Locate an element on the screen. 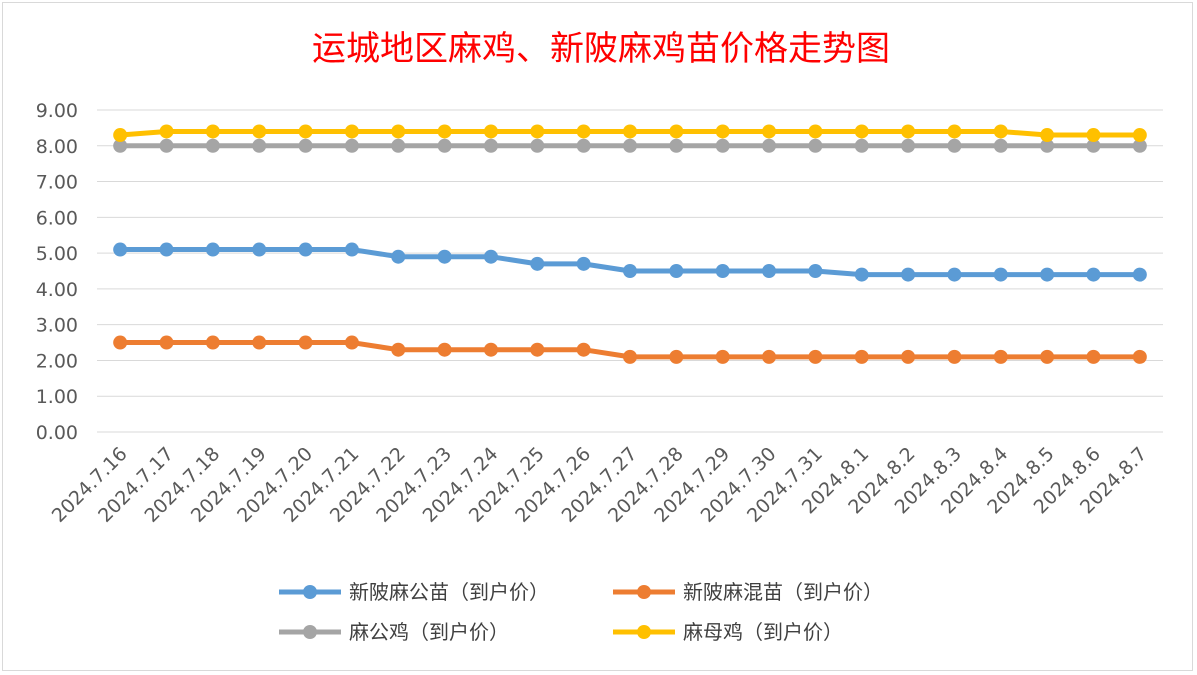 The image size is (1197, 675). legend-label: 新陂麻公苗（到户价） is located at coordinates (449, 592).